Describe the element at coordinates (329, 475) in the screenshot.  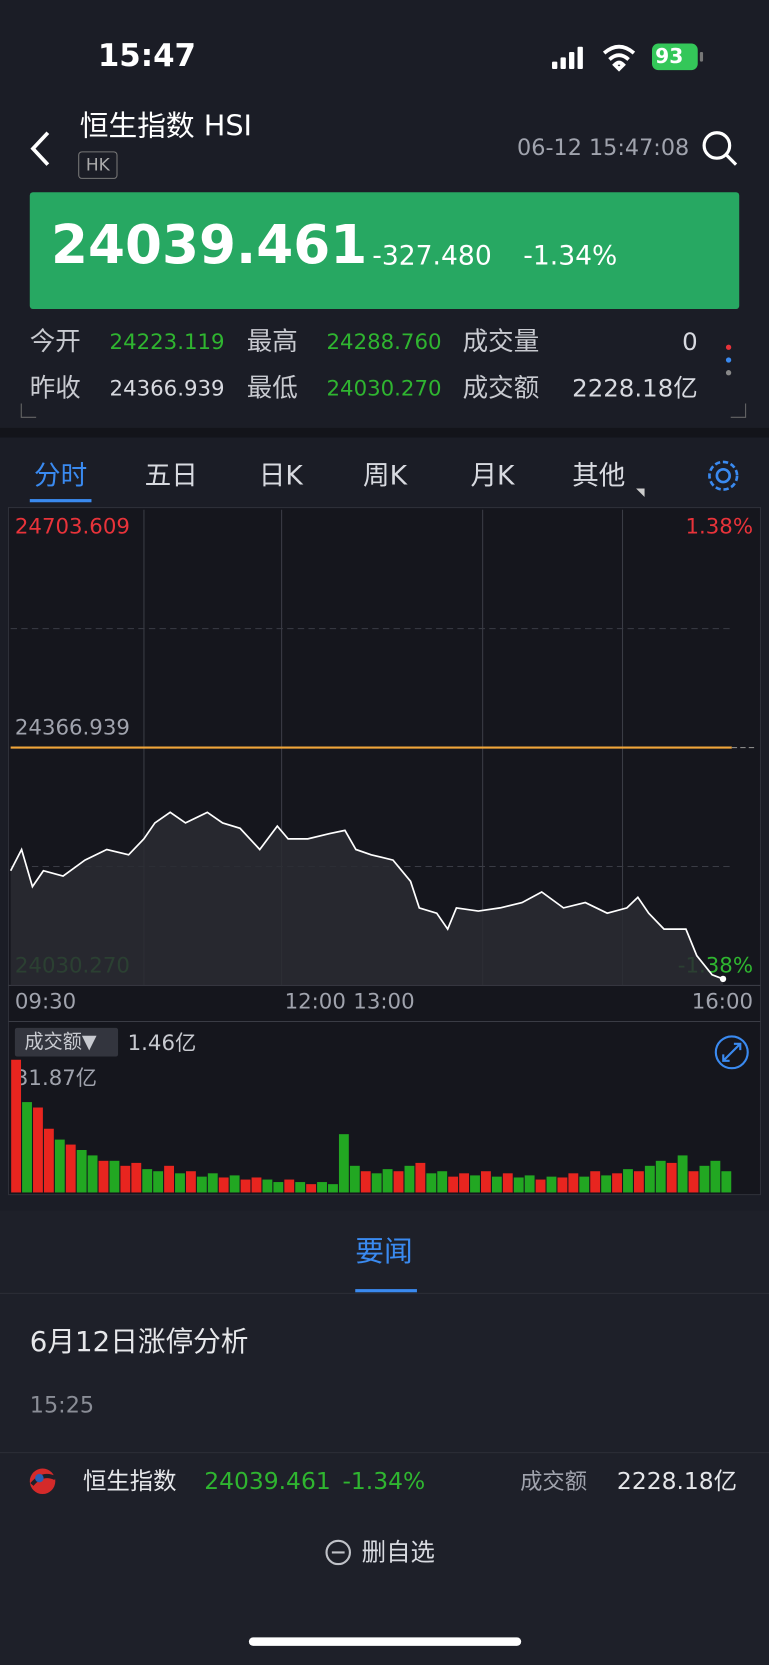
I see `tabs: 分时 五日 日K 周K 月K 其他` at that location.